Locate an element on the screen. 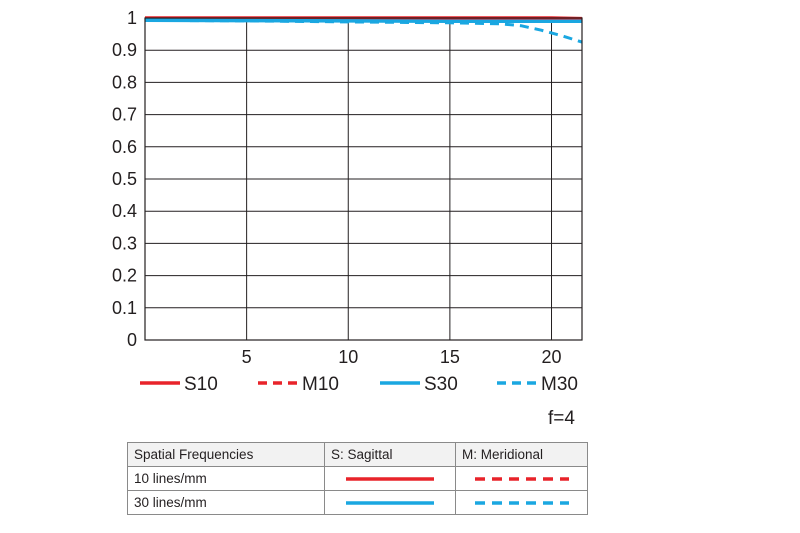 Image resolution: width=800 pixels, height=533 pixels. y-tick-label: 1 is located at coordinates (132, 18).